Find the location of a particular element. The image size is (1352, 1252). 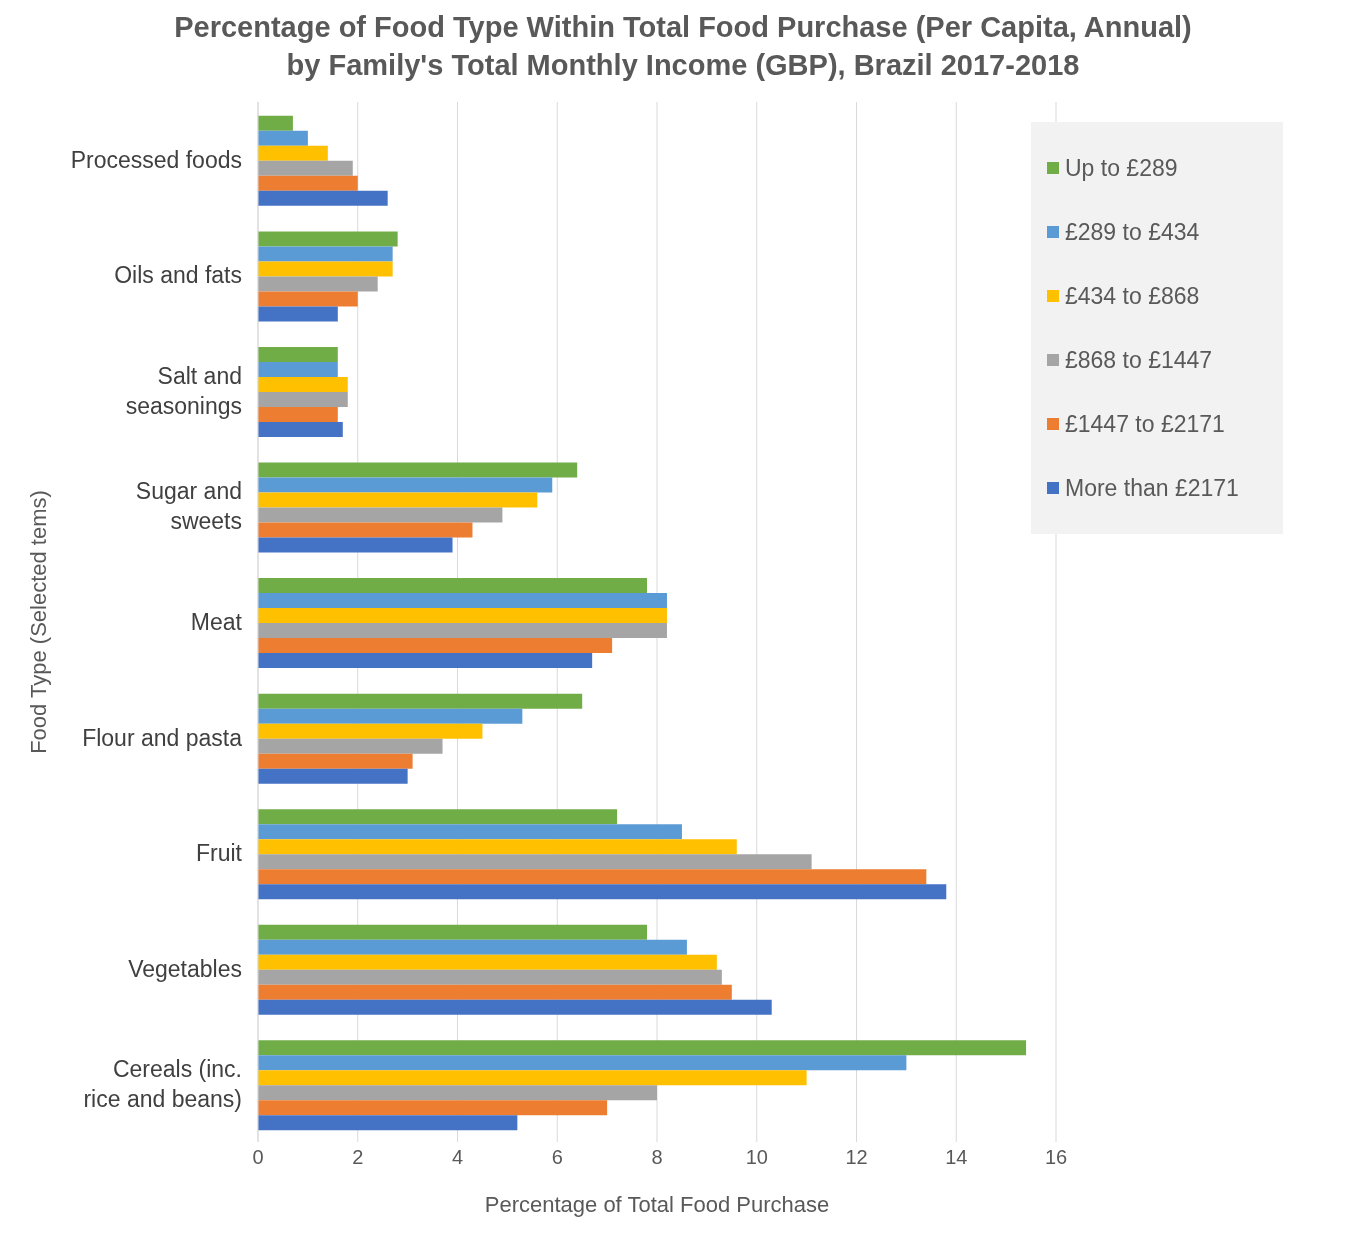

y-axis-title: Food Type (Selected tems) is located at coordinates (38, 622).